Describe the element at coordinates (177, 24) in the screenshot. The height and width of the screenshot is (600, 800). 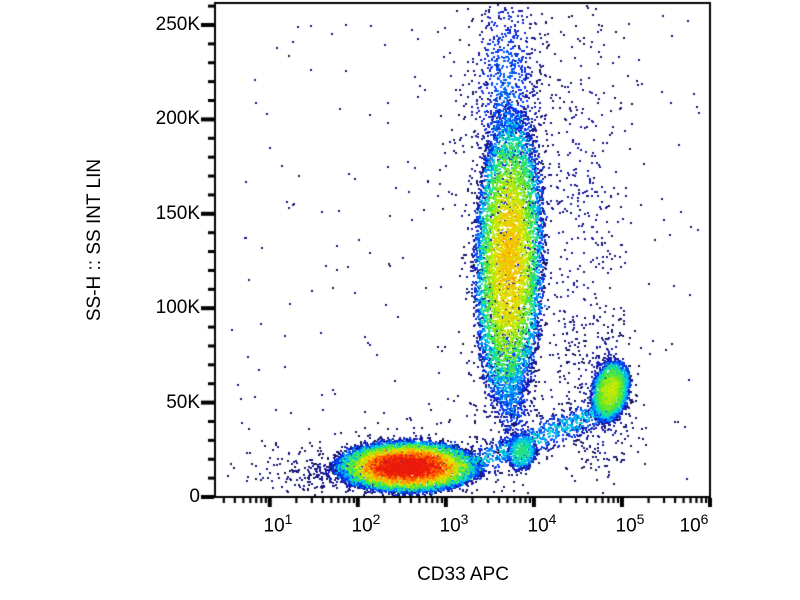
I see `y-tick-label-250k: 250K` at that location.